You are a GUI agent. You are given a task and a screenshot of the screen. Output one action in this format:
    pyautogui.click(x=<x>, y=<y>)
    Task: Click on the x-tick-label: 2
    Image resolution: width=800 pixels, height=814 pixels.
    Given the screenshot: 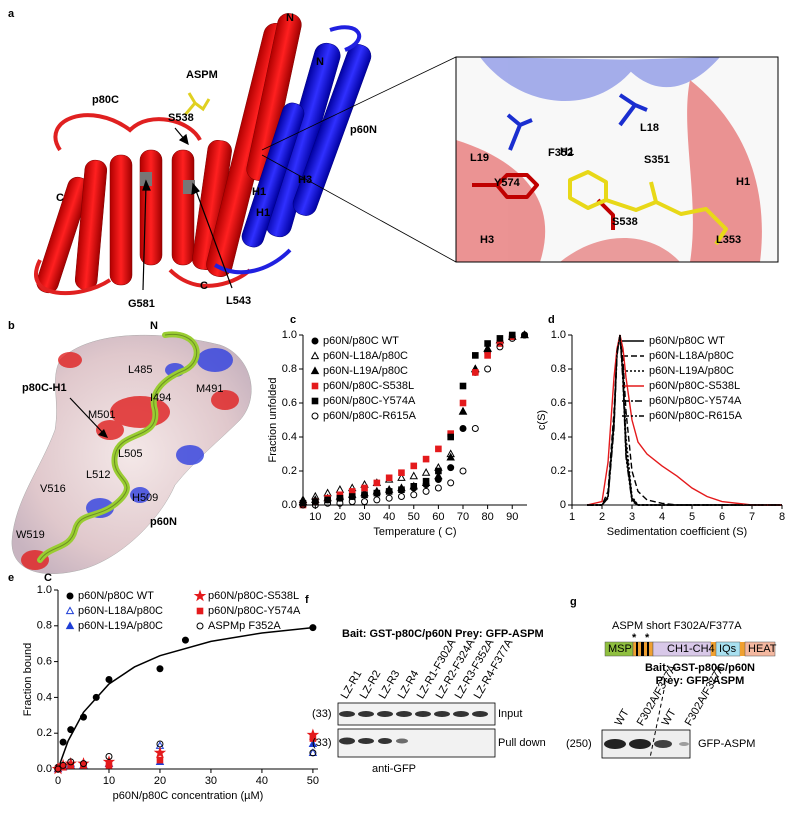 What is the action you would take?
    pyautogui.click(x=602, y=517)
    